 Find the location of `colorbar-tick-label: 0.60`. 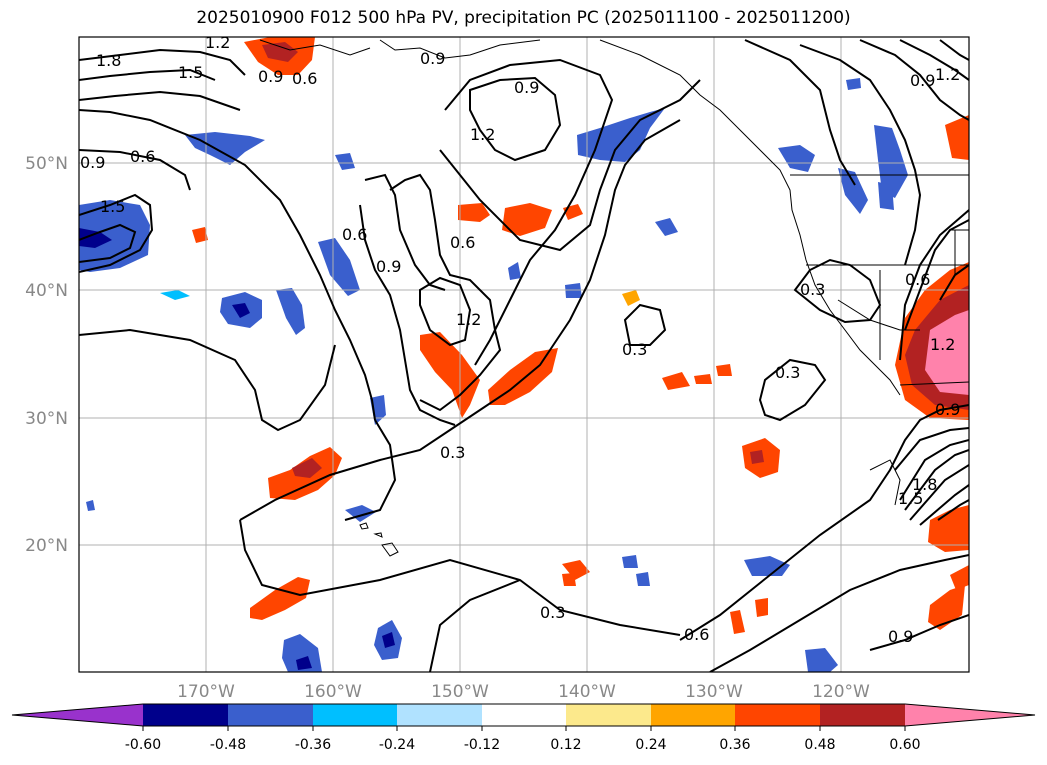

colorbar-tick-label: 0.60 is located at coordinates (904, 745).